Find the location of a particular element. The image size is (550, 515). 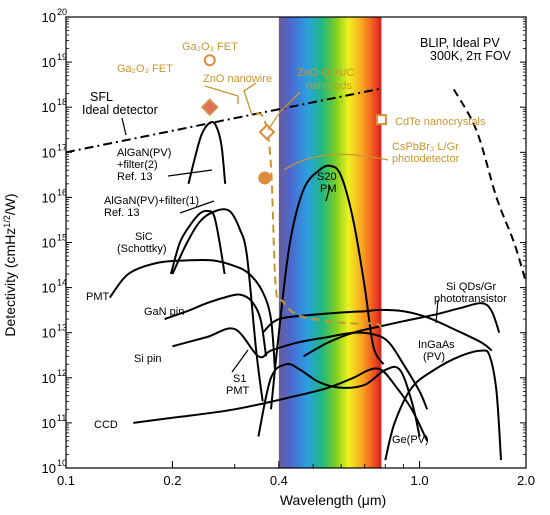

label-gan: GaN pin is located at coordinates (164, 312).